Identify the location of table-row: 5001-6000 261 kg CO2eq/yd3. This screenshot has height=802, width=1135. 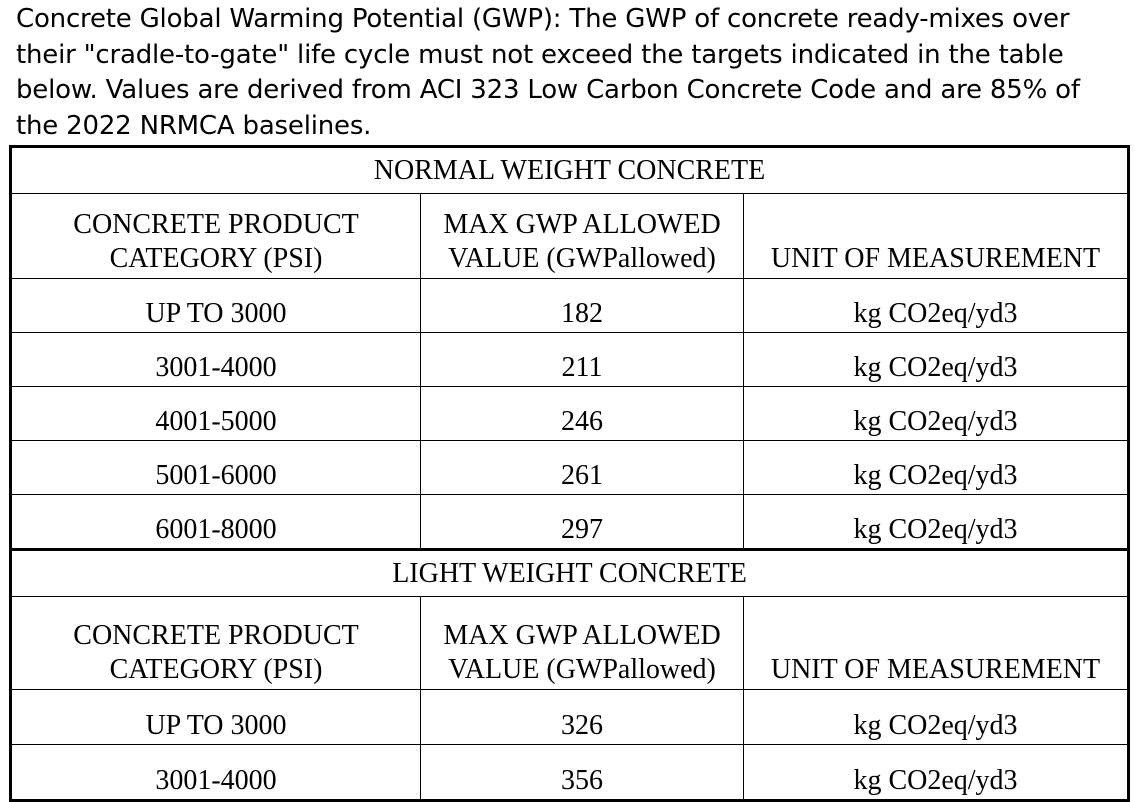
(570, 467).